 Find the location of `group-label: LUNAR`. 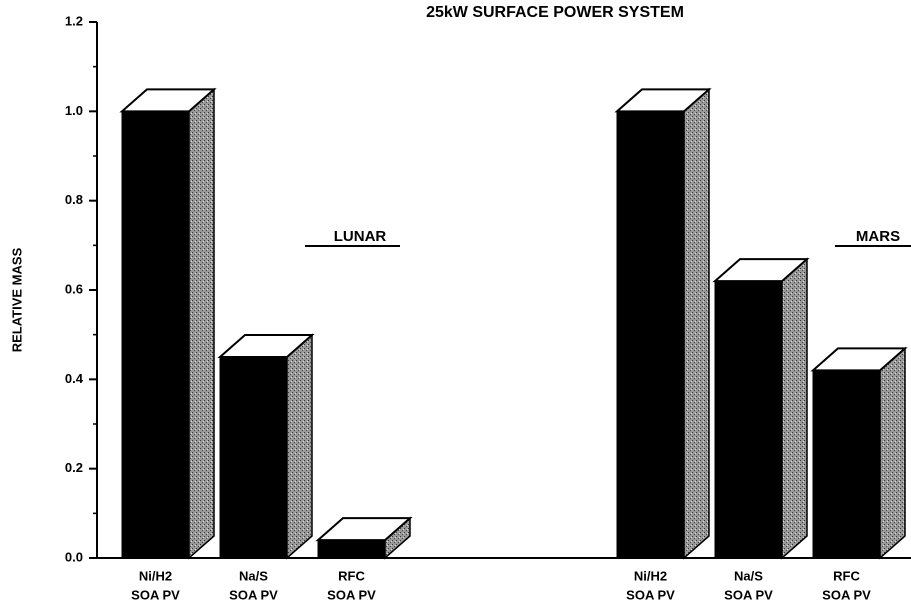

group-label: LUNAR is located at coordinates (360, 236).